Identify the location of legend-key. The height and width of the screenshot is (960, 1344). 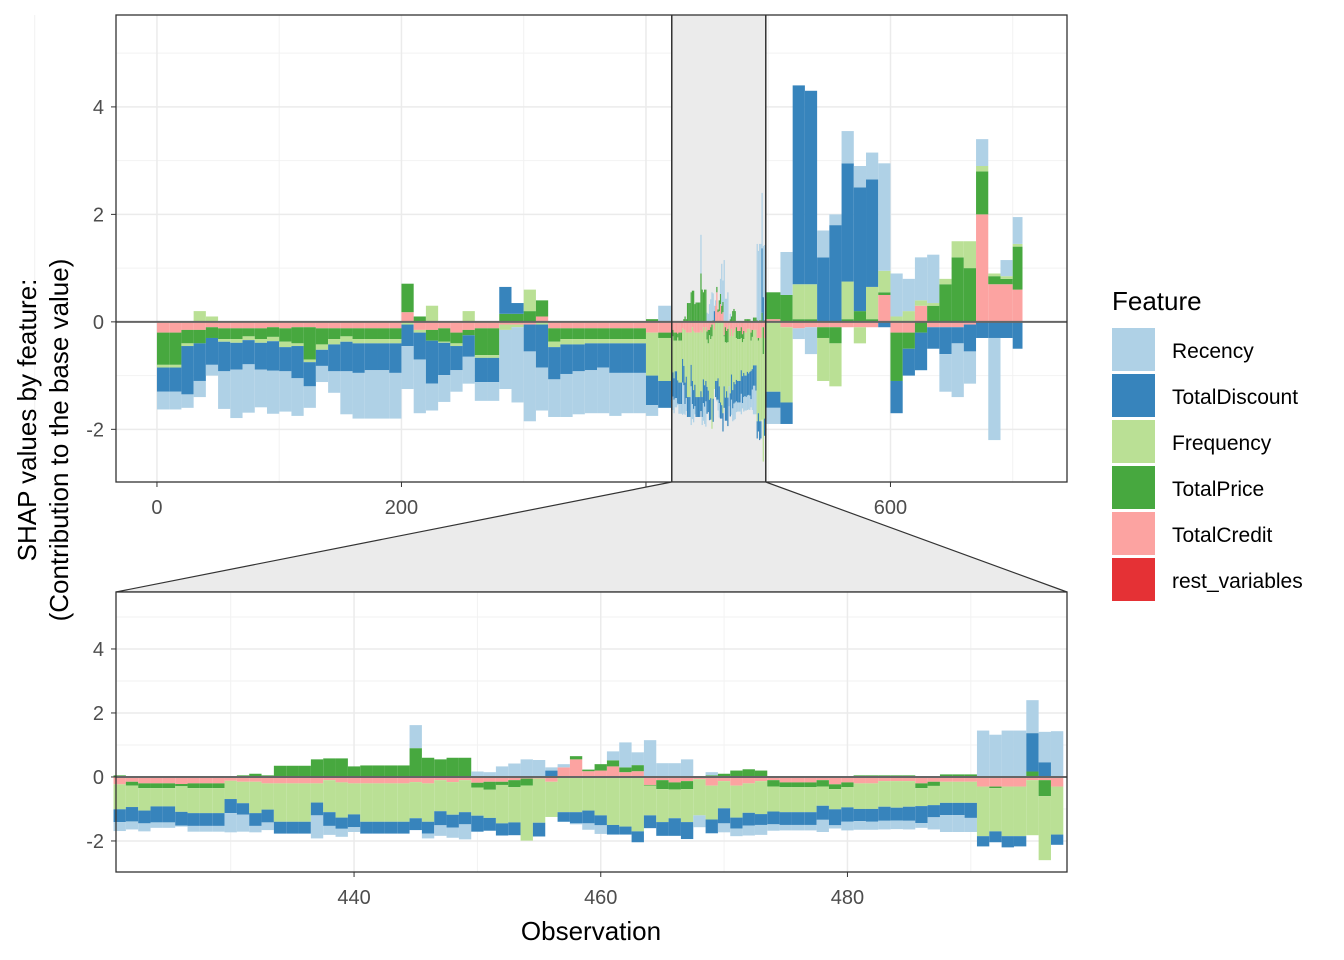
(1133, 579).